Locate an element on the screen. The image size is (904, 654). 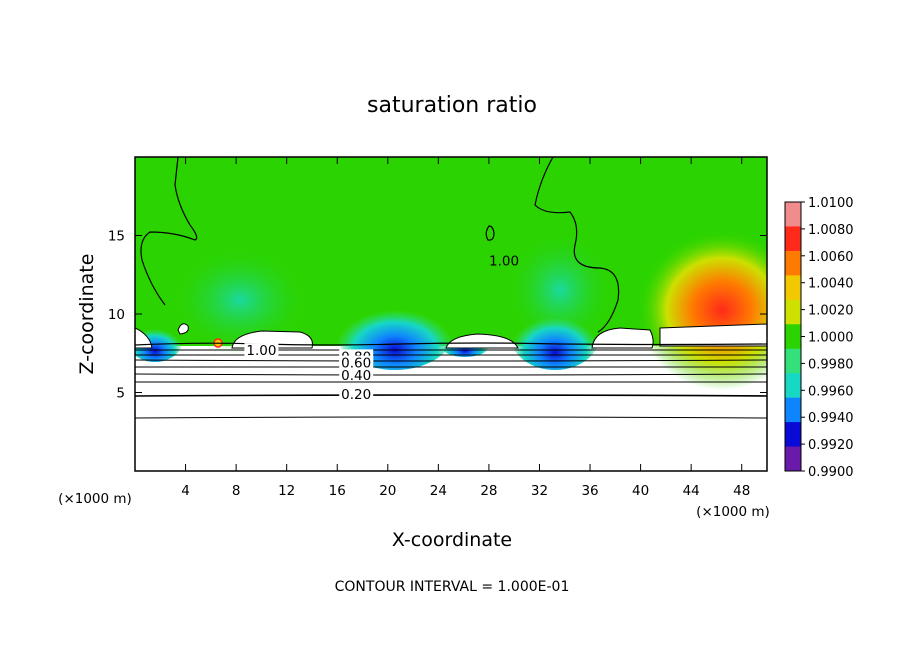
warm-anomaly is located at coordinates (702, 310).